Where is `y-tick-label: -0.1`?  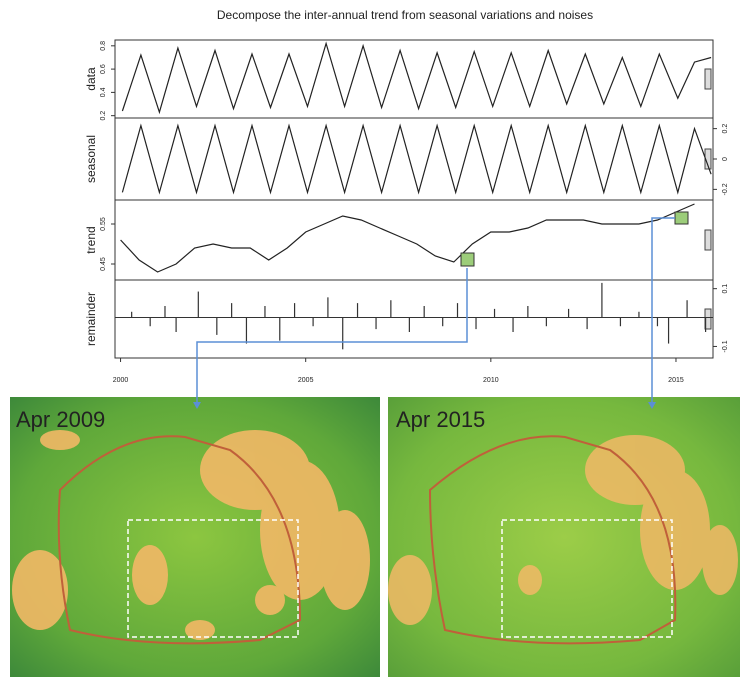 y-tick-label: -0.1 is located at coordinates (725, 346).